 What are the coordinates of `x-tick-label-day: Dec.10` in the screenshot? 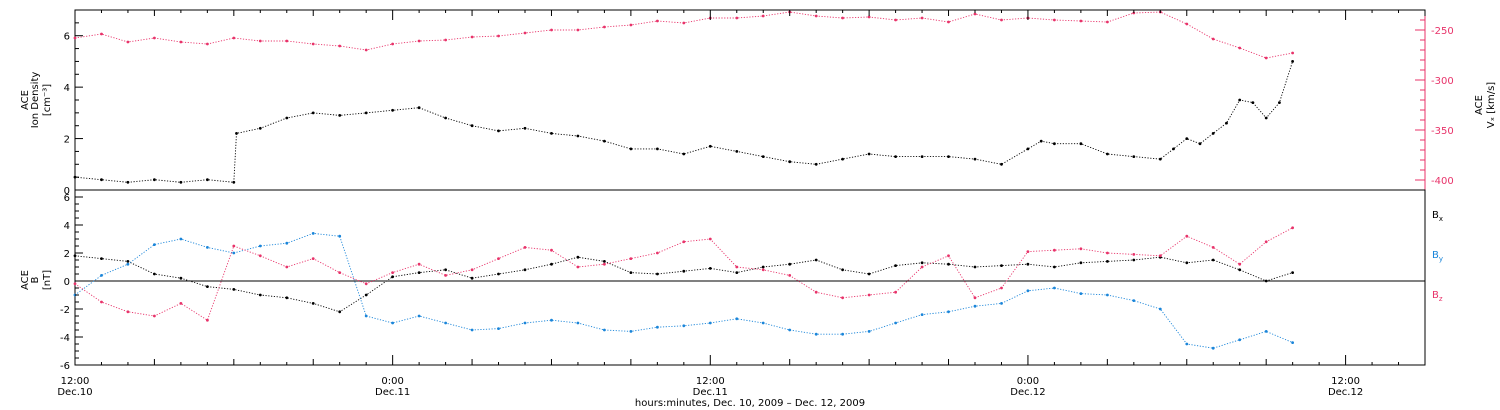 It's located at (74, 392).